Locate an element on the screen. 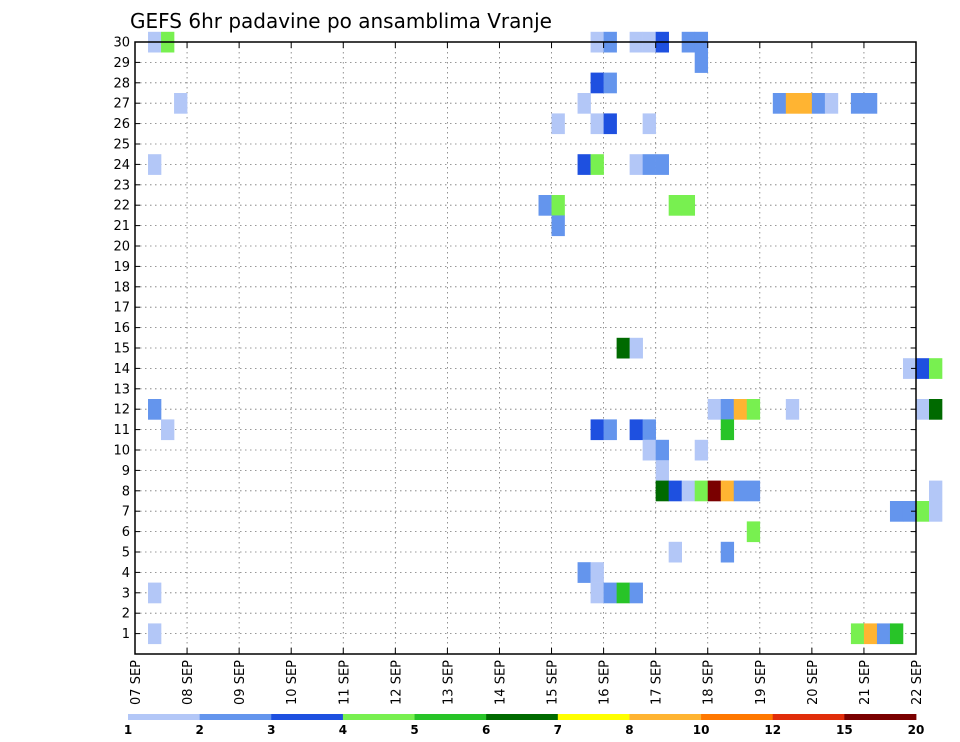  x-tick-label: 10 SEP is located at coordinates (292, 682).